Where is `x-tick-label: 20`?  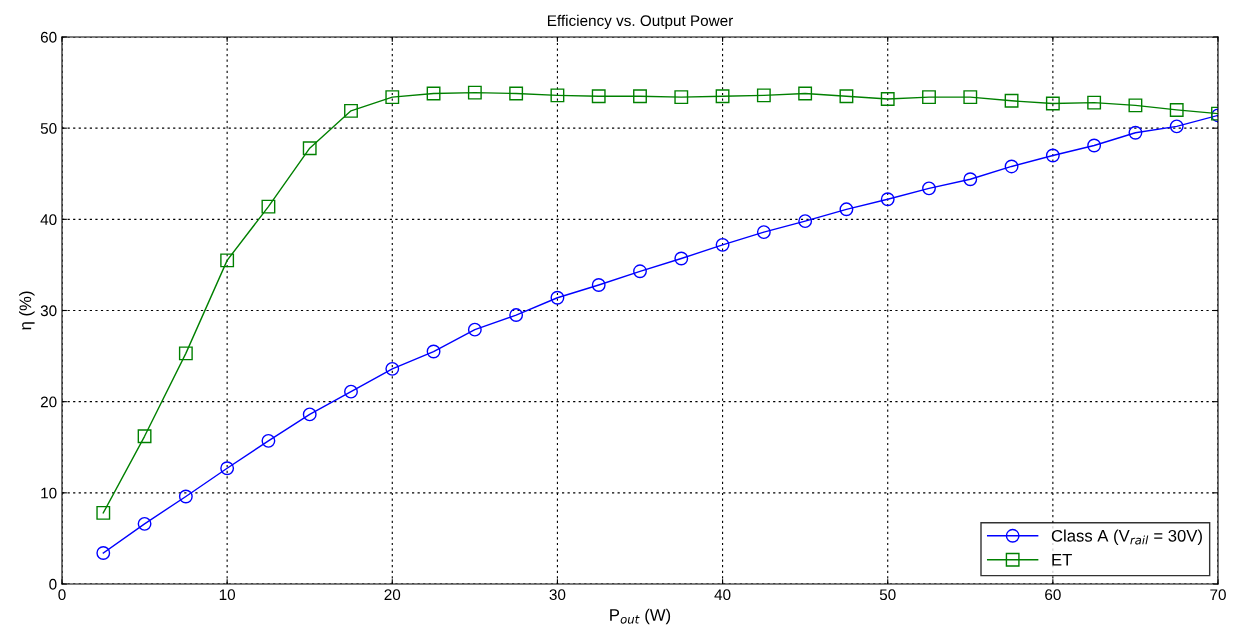
x-tick-label: 20 is located at coordinates (392, 595).